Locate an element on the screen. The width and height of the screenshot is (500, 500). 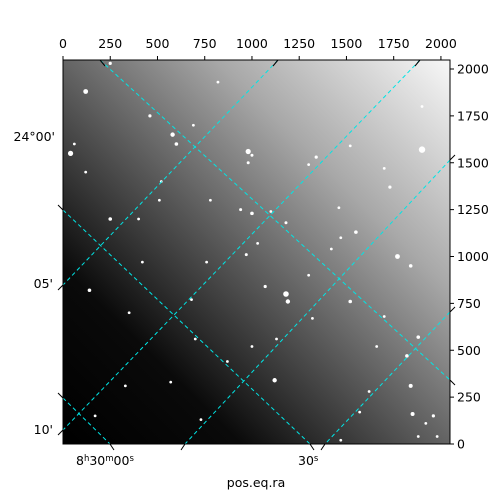
right-tick-label: 250 is located at coordinates (469, 397).